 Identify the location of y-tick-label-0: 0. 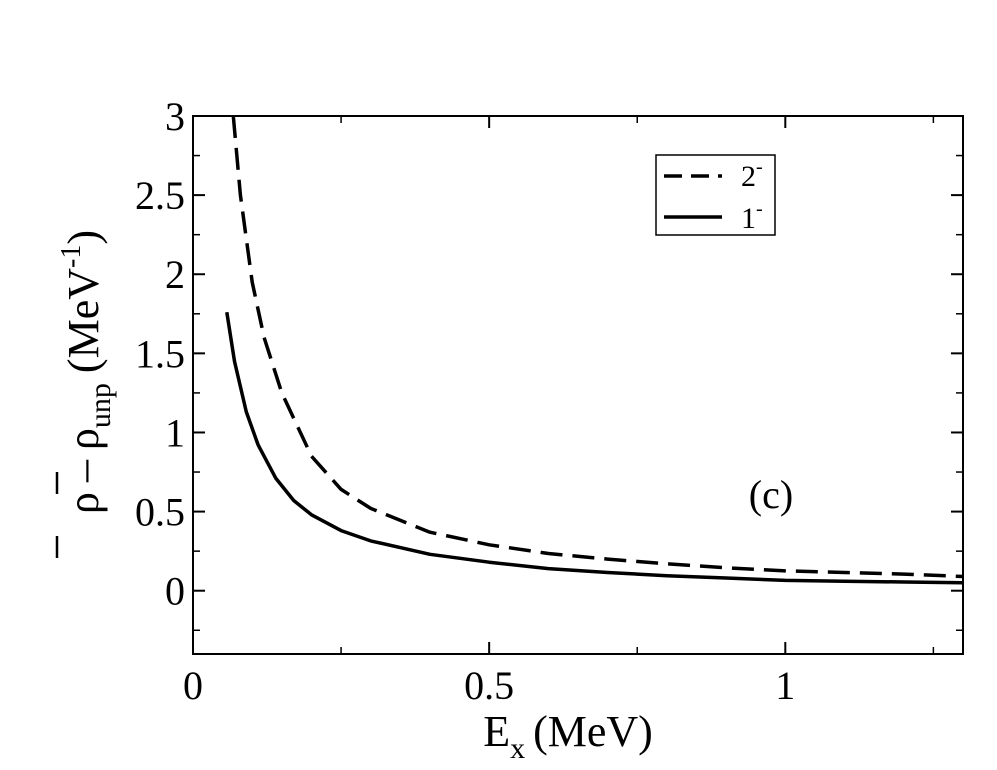
(175, 591).